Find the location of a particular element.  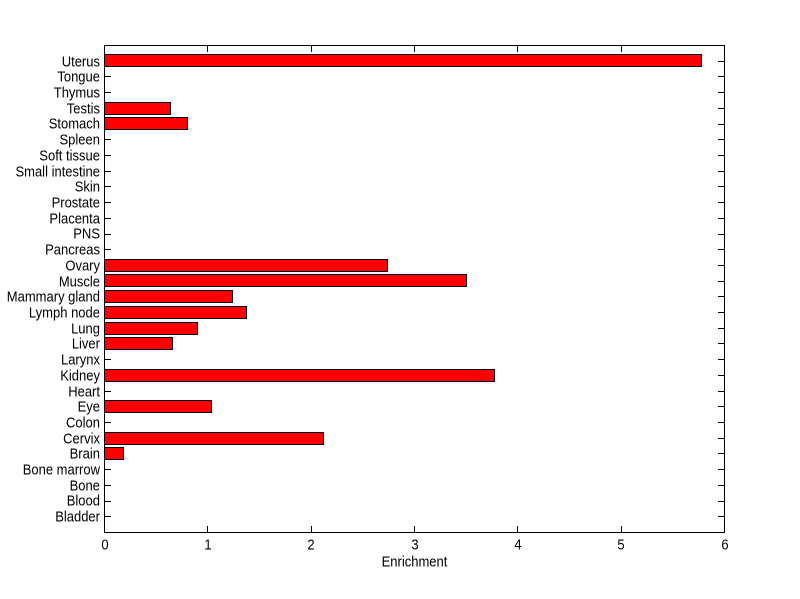

y-tick-label-larynx: Larynx is located at coordinates (80, 359).